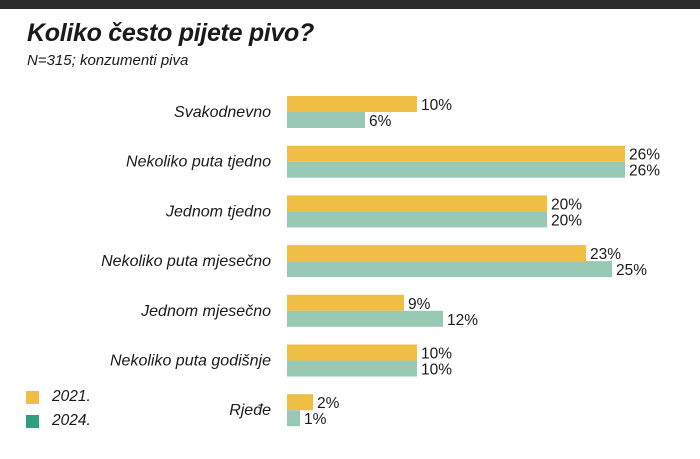 This screenshot has height=459, width=700. What do you see at coordinates (190, 361) in the screenshot?
I see `category-label-5: Nekoliko puta godišnje` at bounding box center [190, 361].